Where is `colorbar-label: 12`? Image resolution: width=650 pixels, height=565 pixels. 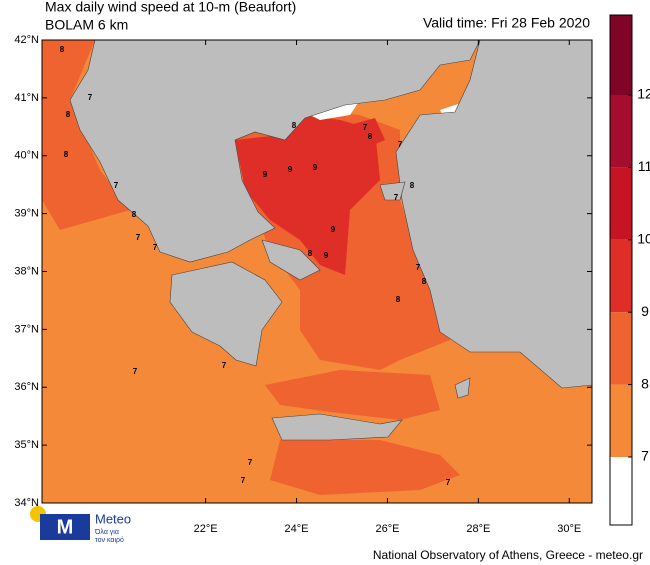
colorbar-label: 12 is located at coordinates (643, 94).